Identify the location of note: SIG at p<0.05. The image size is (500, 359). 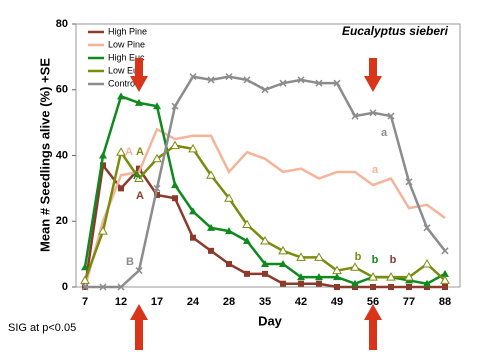
(42, 328).